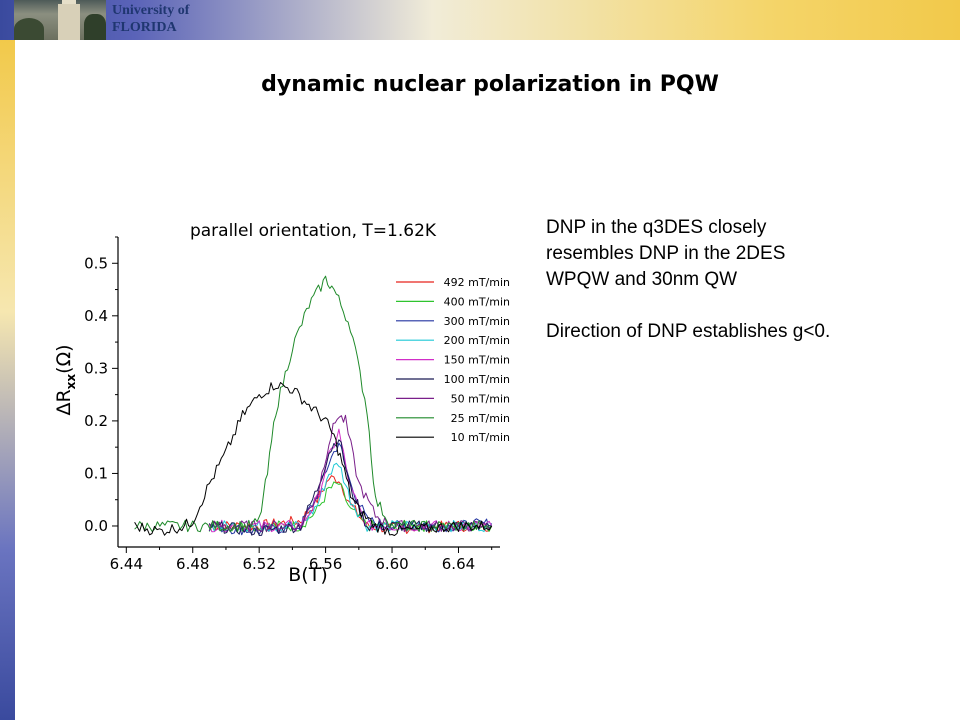 The width and height of the screenshot is (960, 720). Describe the element at coordinates (96, 263) in the screenshot. I see `y-tick-label: 0.5` at that location.